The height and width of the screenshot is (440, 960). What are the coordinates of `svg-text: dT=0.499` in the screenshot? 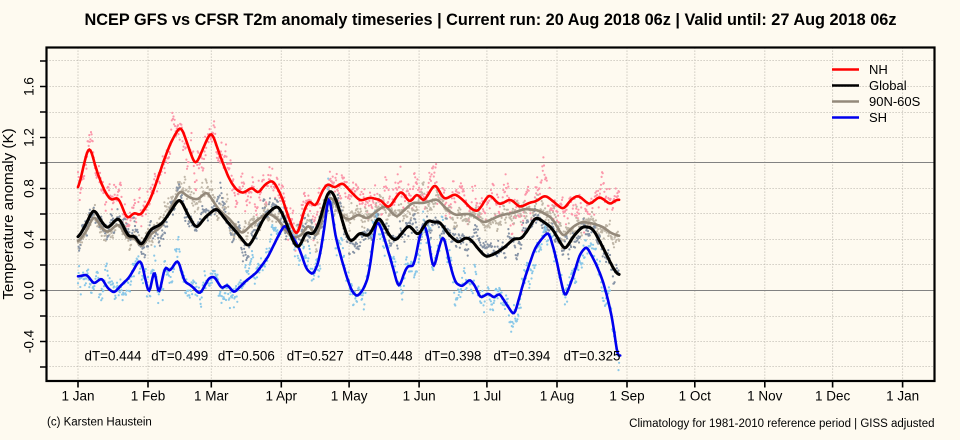 It's located at (179, 356).